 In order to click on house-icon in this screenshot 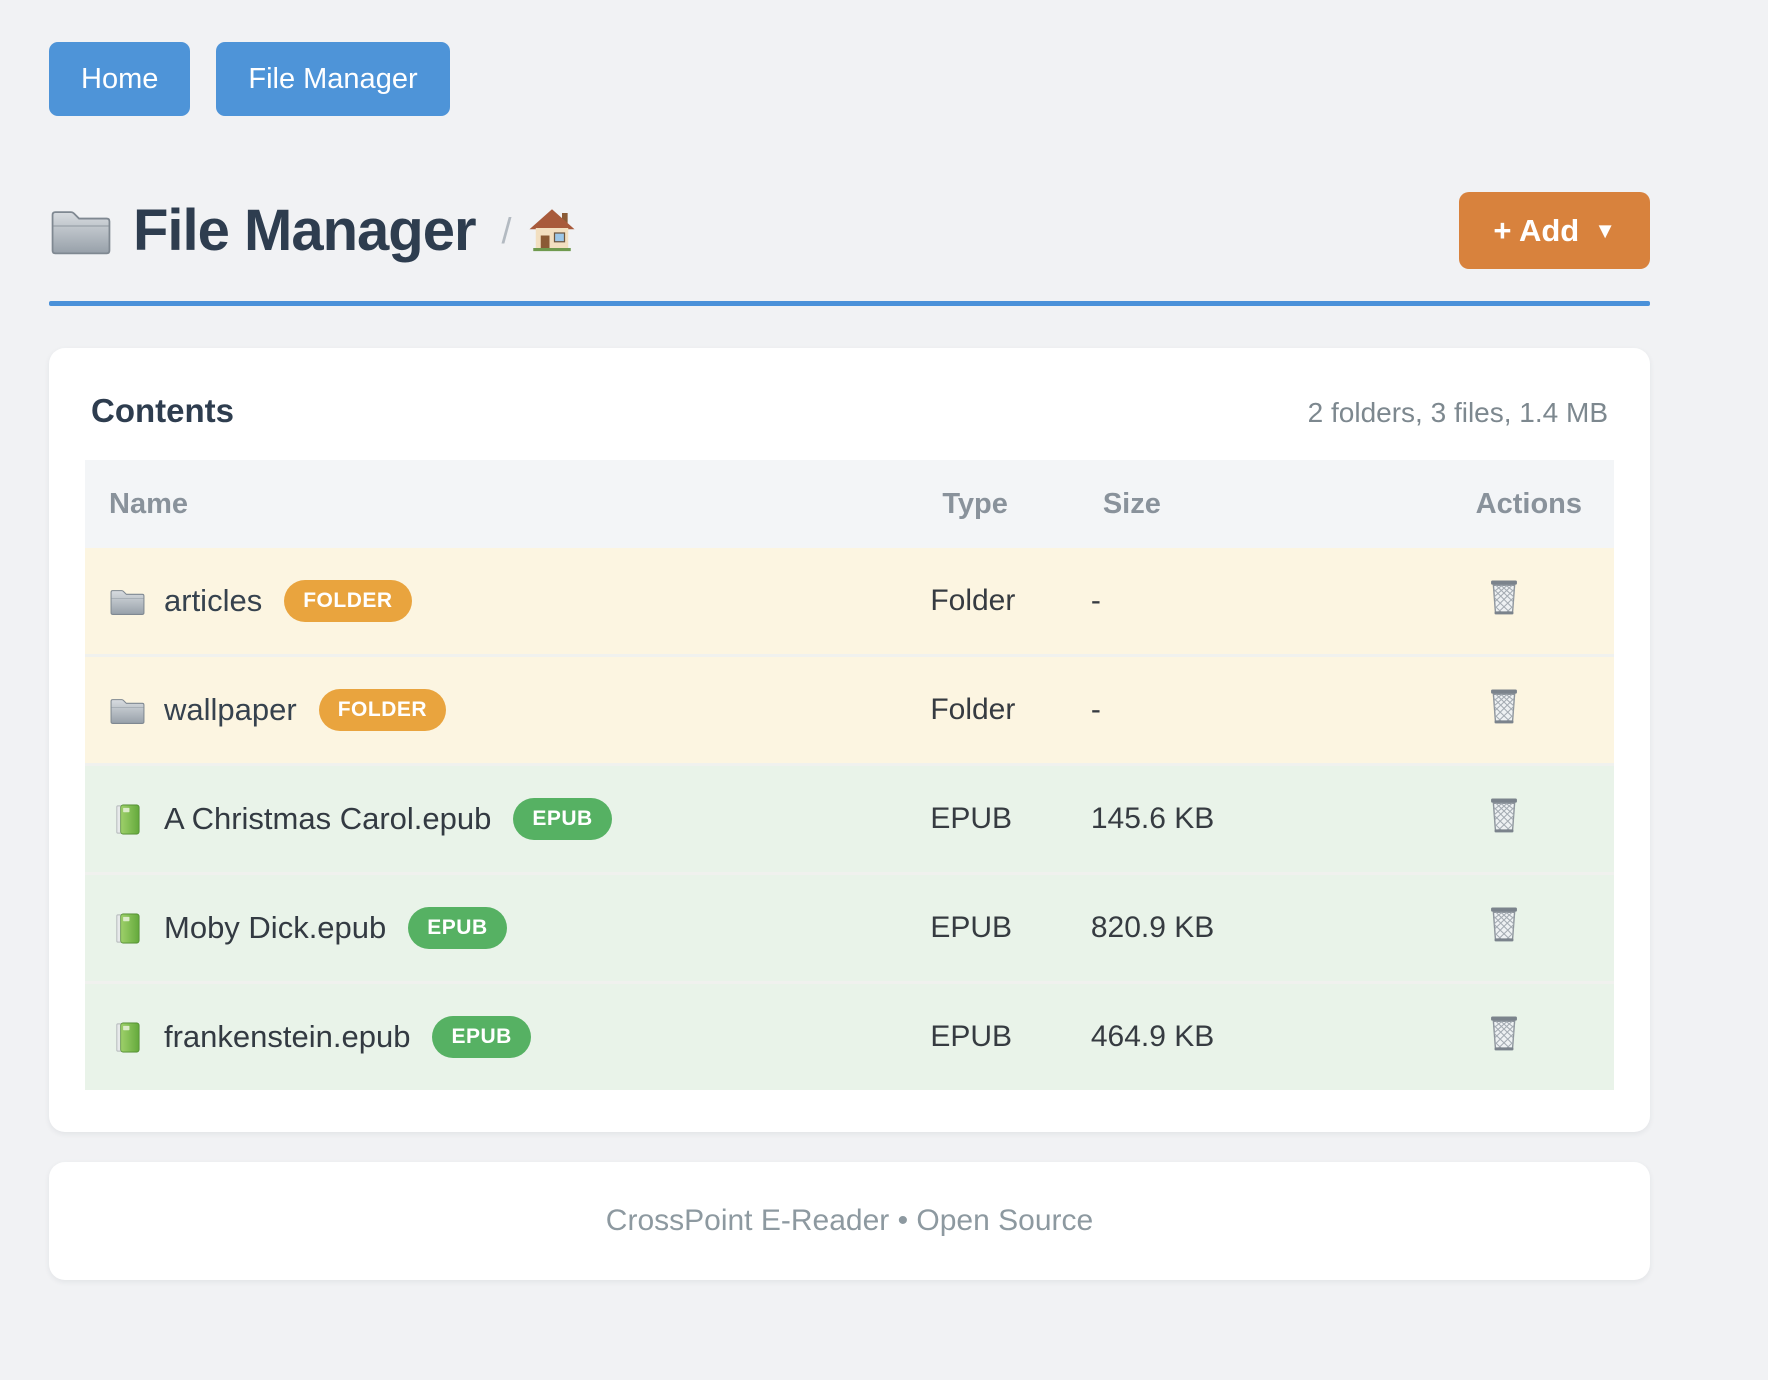, I will do `click(552, 230)`.